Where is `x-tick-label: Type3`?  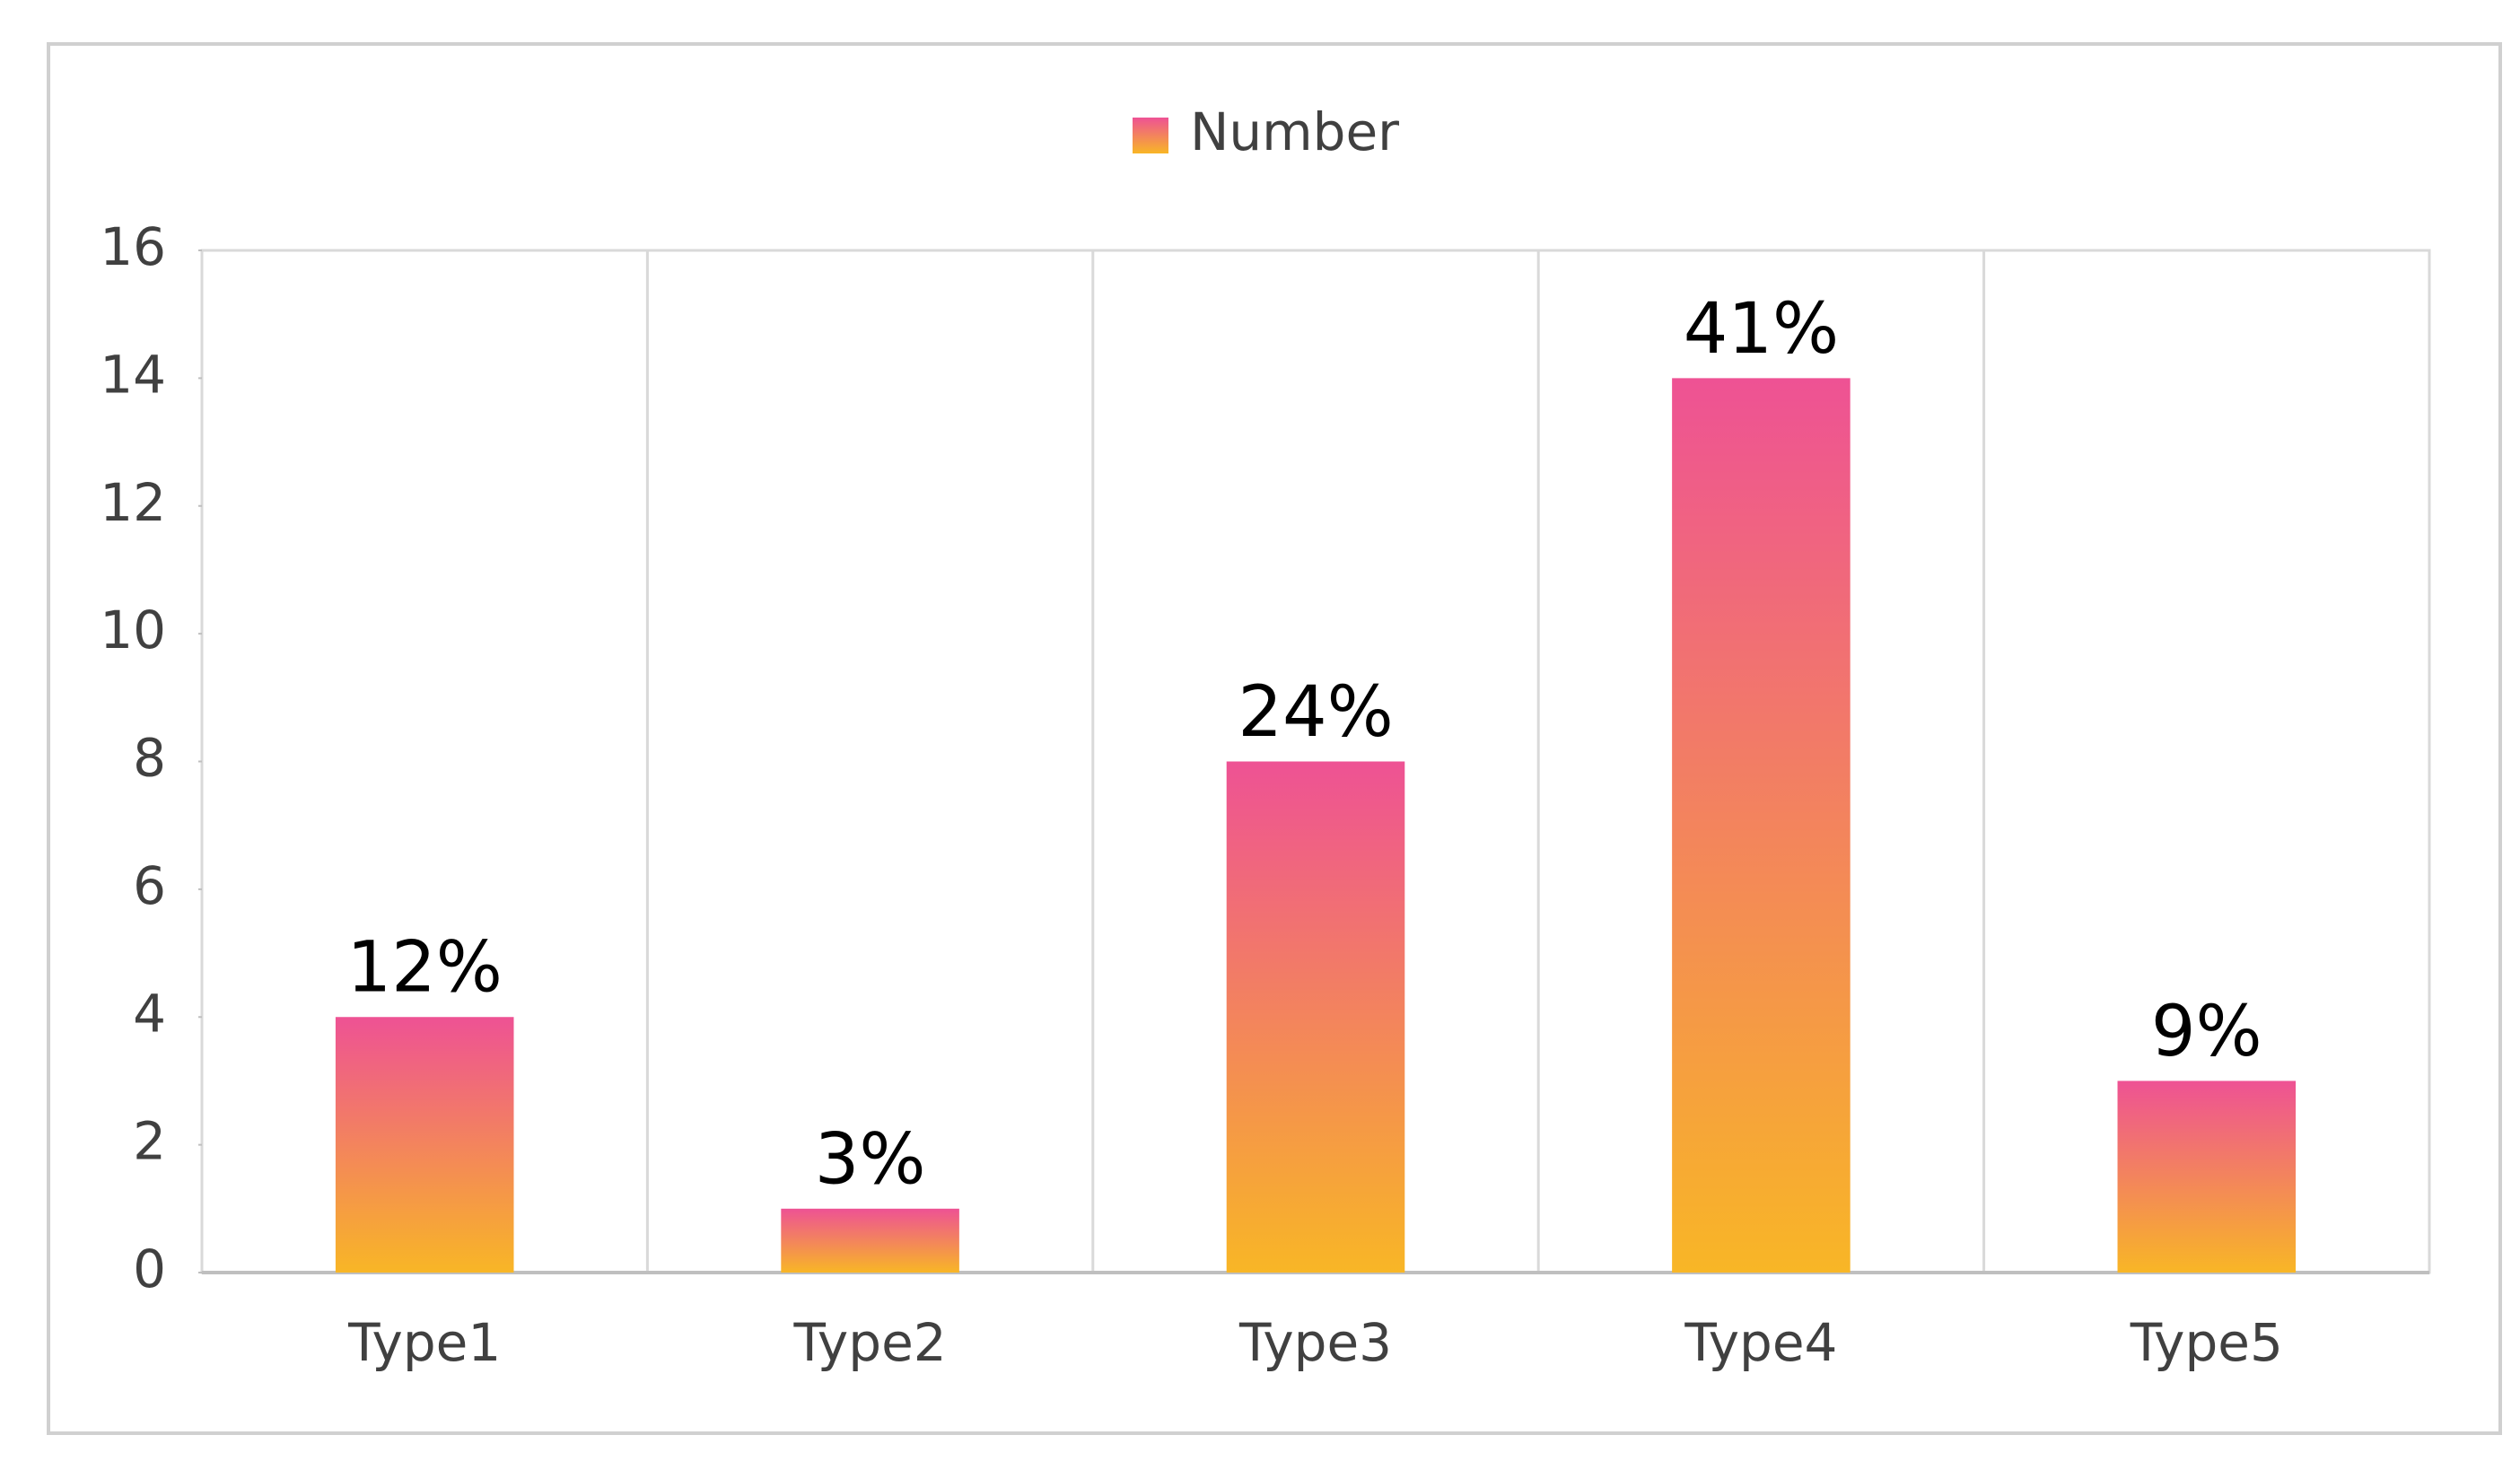 x-tick-label: Type3 is located at coordinates (1315, 1343).